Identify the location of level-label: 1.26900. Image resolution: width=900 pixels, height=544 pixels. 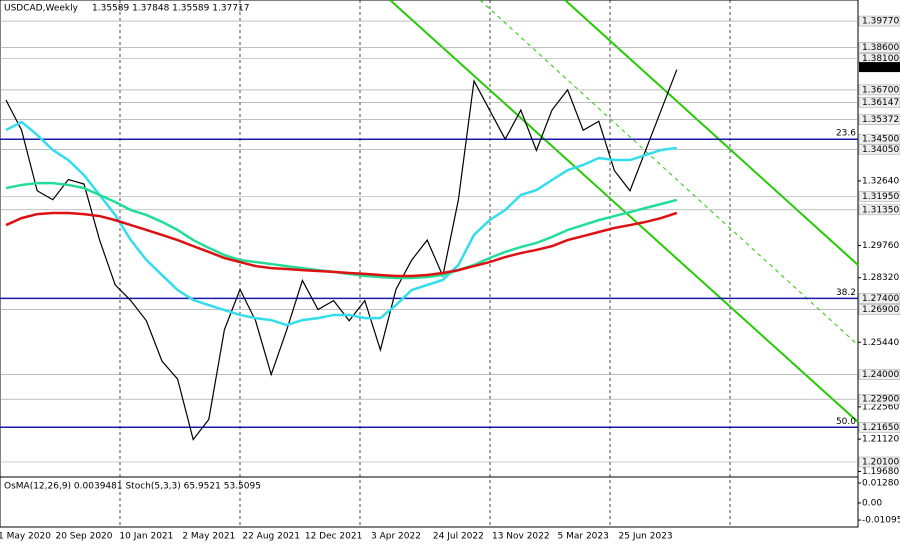
(880, 310).